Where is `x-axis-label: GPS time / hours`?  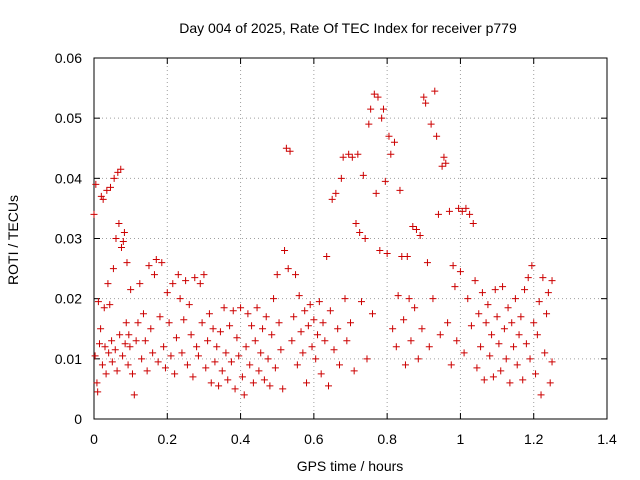
x-axis-label: GPS time / hours is located at coordinates (350, 466).